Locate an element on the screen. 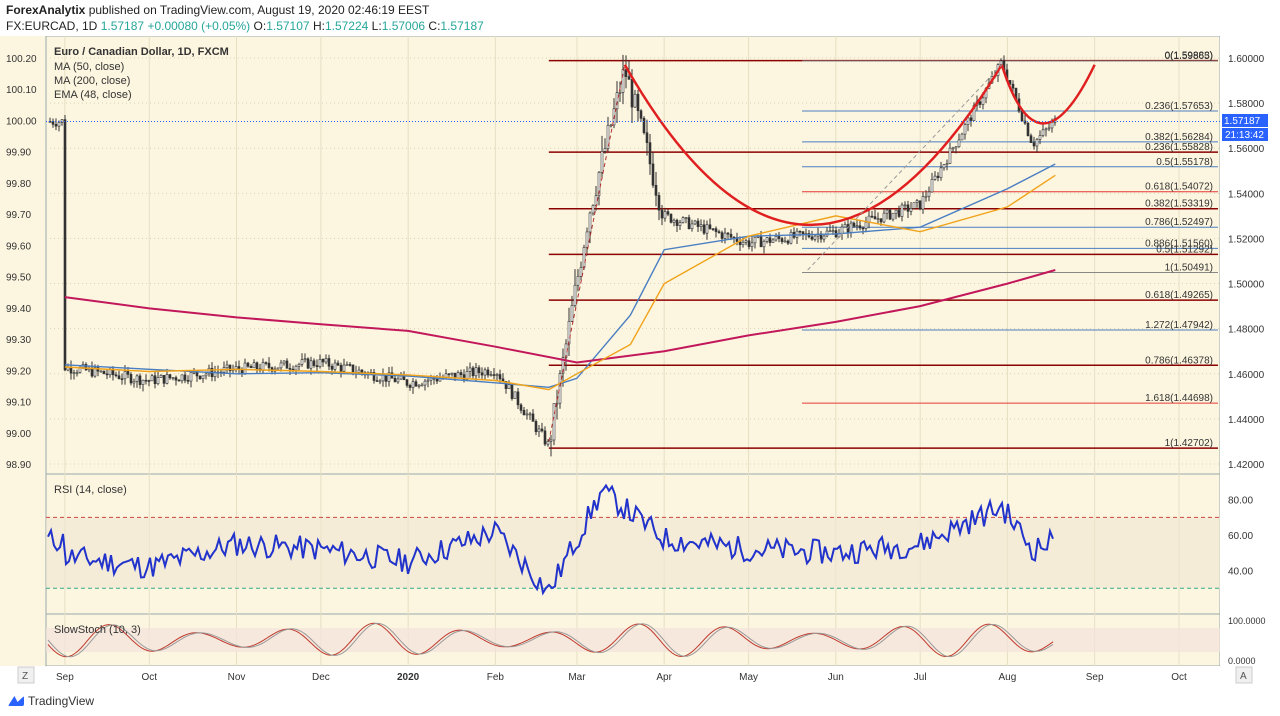 This screenshot has height=716, width=1280. tradingview-logo: TradingView is located at coordinates (51, 701).